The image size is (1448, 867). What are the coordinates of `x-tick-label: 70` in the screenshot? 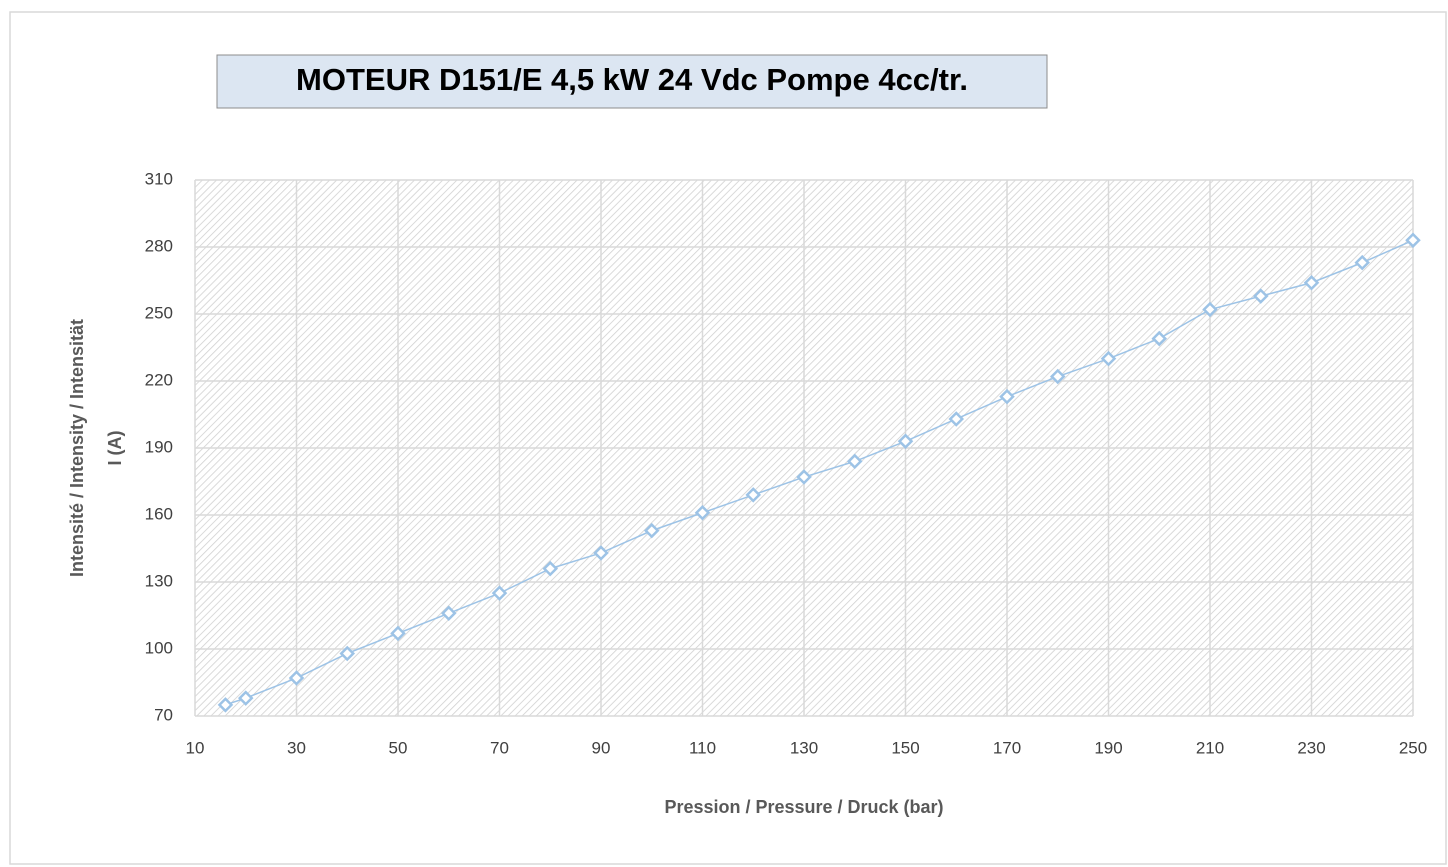 It's located at (499, 747).